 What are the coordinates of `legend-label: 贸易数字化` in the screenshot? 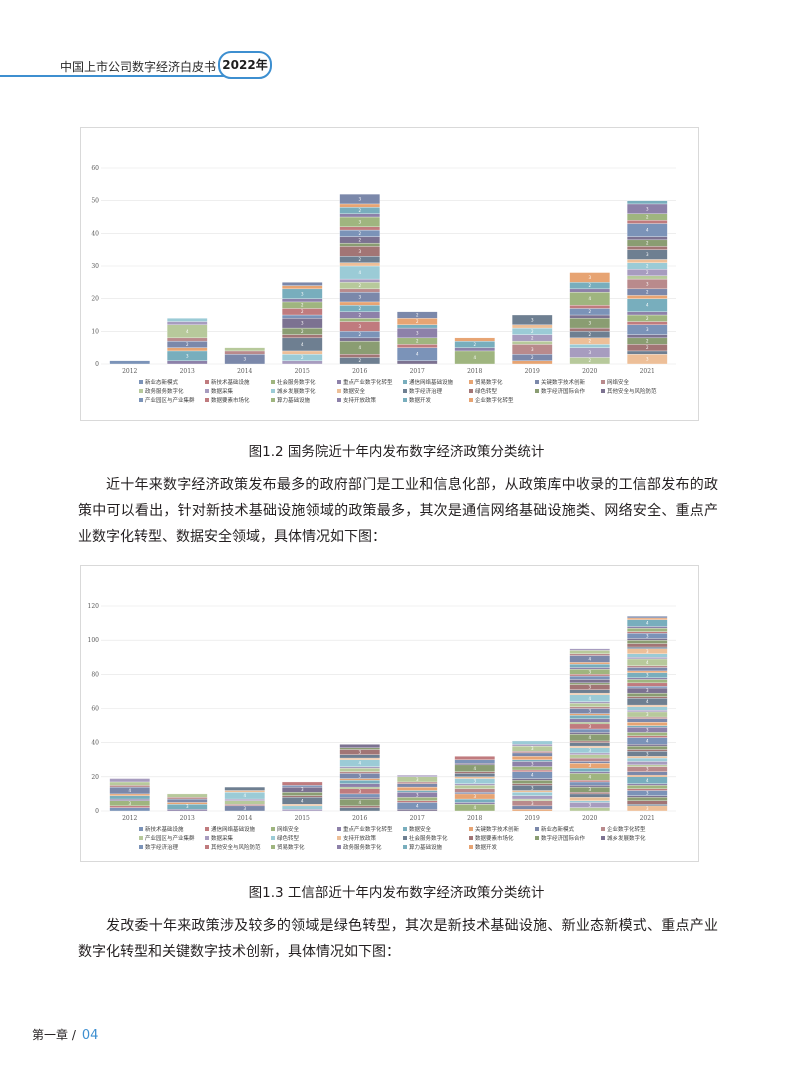 It's located at (489, 382).